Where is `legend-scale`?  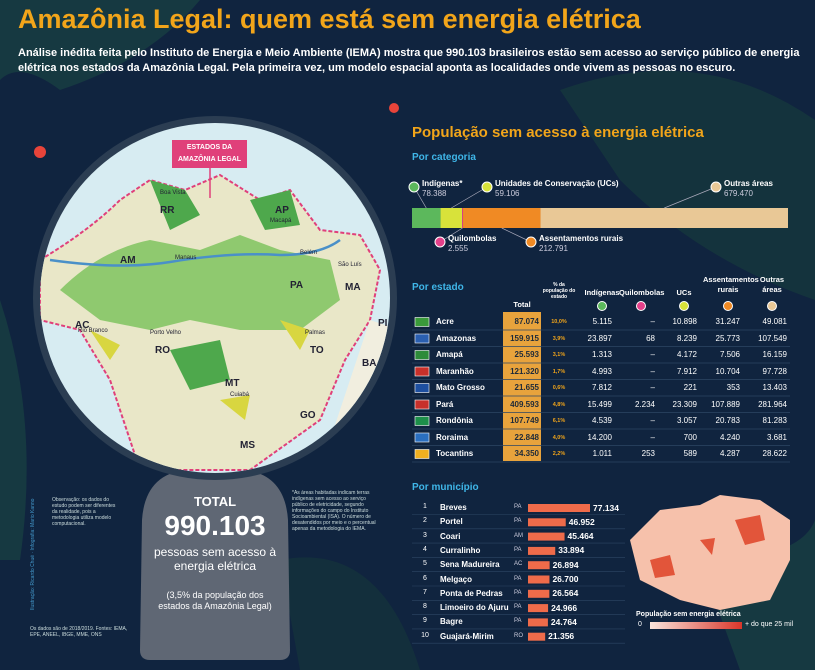 legend-scale is located at coordinates (696, 625).